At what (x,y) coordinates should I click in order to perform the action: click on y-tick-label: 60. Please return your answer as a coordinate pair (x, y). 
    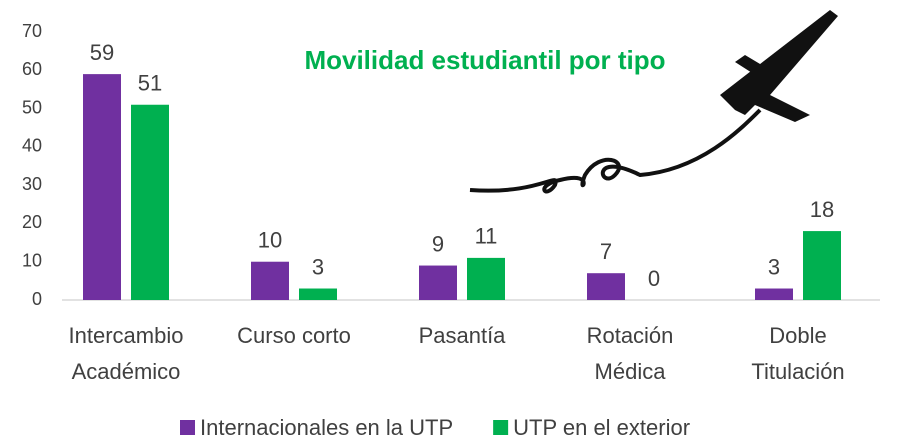
    Looking at the image, I should click on (32, 69).